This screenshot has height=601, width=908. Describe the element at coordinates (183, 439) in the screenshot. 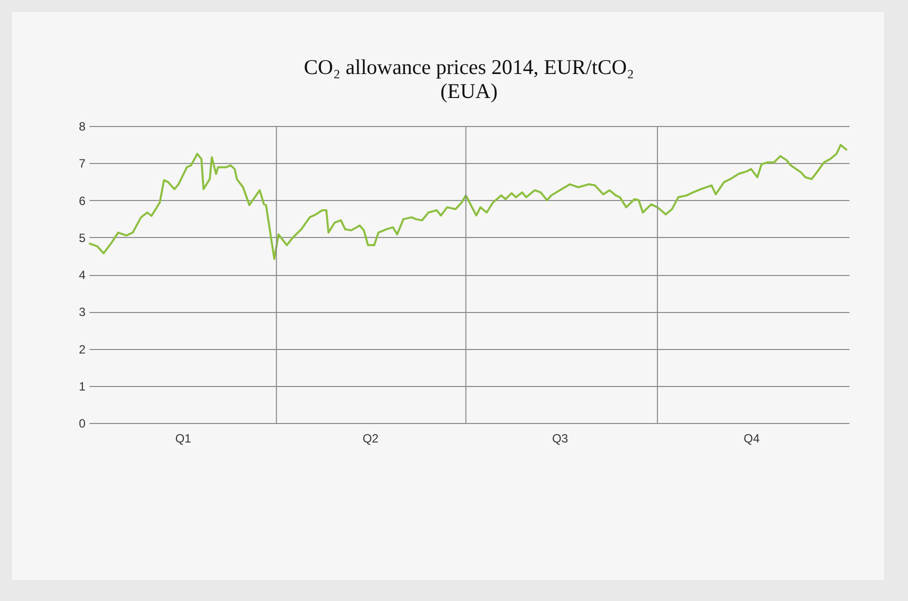

I see `x-tick-label: Q1` at that location.